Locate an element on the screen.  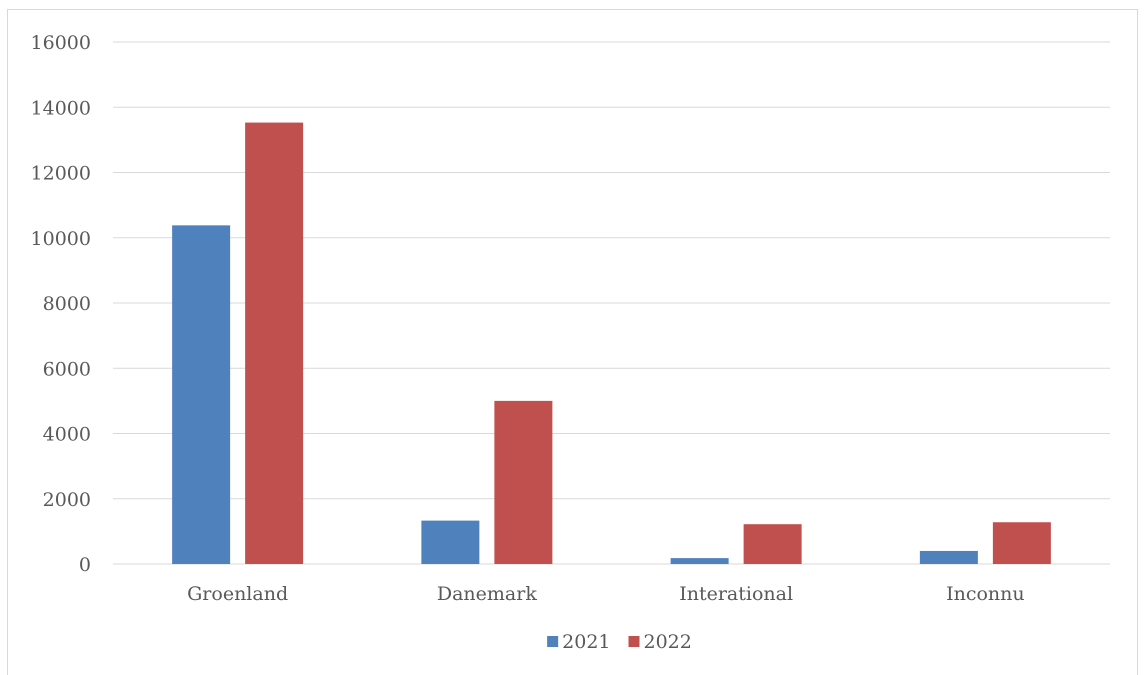
x-tick-label: Groenland is located at coordinates (237, 594).